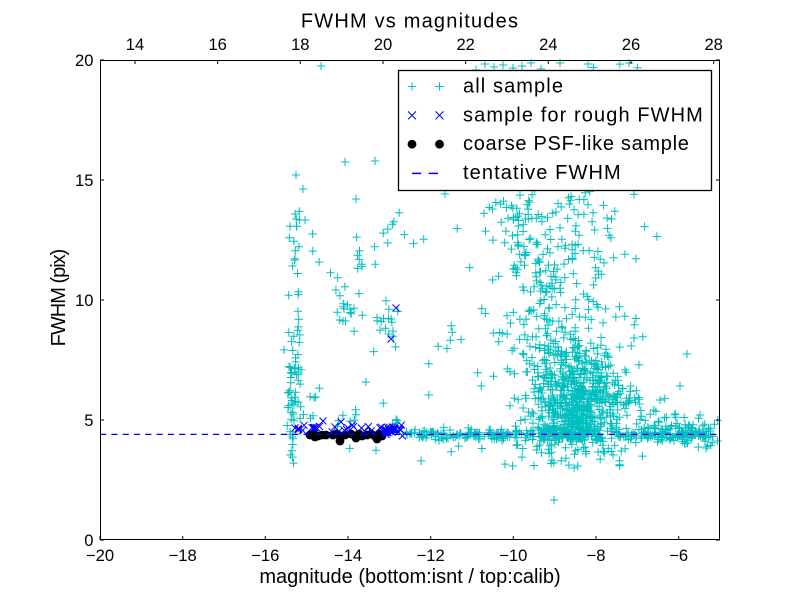 Image resolution: width=800 pixels, height=600 pixels. Describe the element at coordinates (410, 22) in the screenshot. I see `svg-text: FWHM vs magnitudes` at that location.